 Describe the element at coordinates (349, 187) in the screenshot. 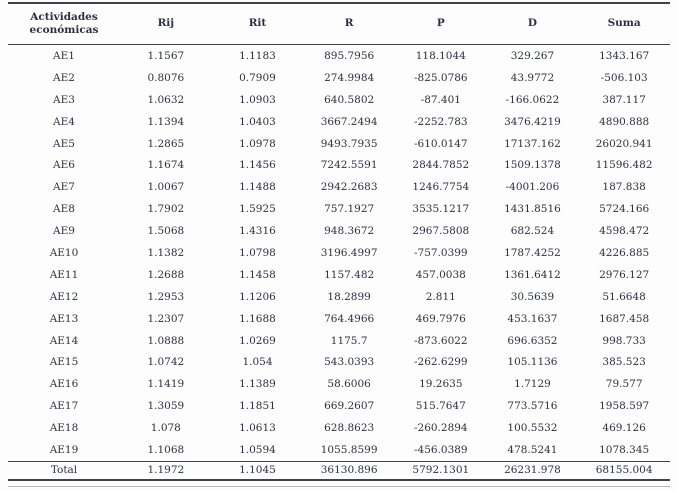

I see `table-cell: 2942.2683` at that location.